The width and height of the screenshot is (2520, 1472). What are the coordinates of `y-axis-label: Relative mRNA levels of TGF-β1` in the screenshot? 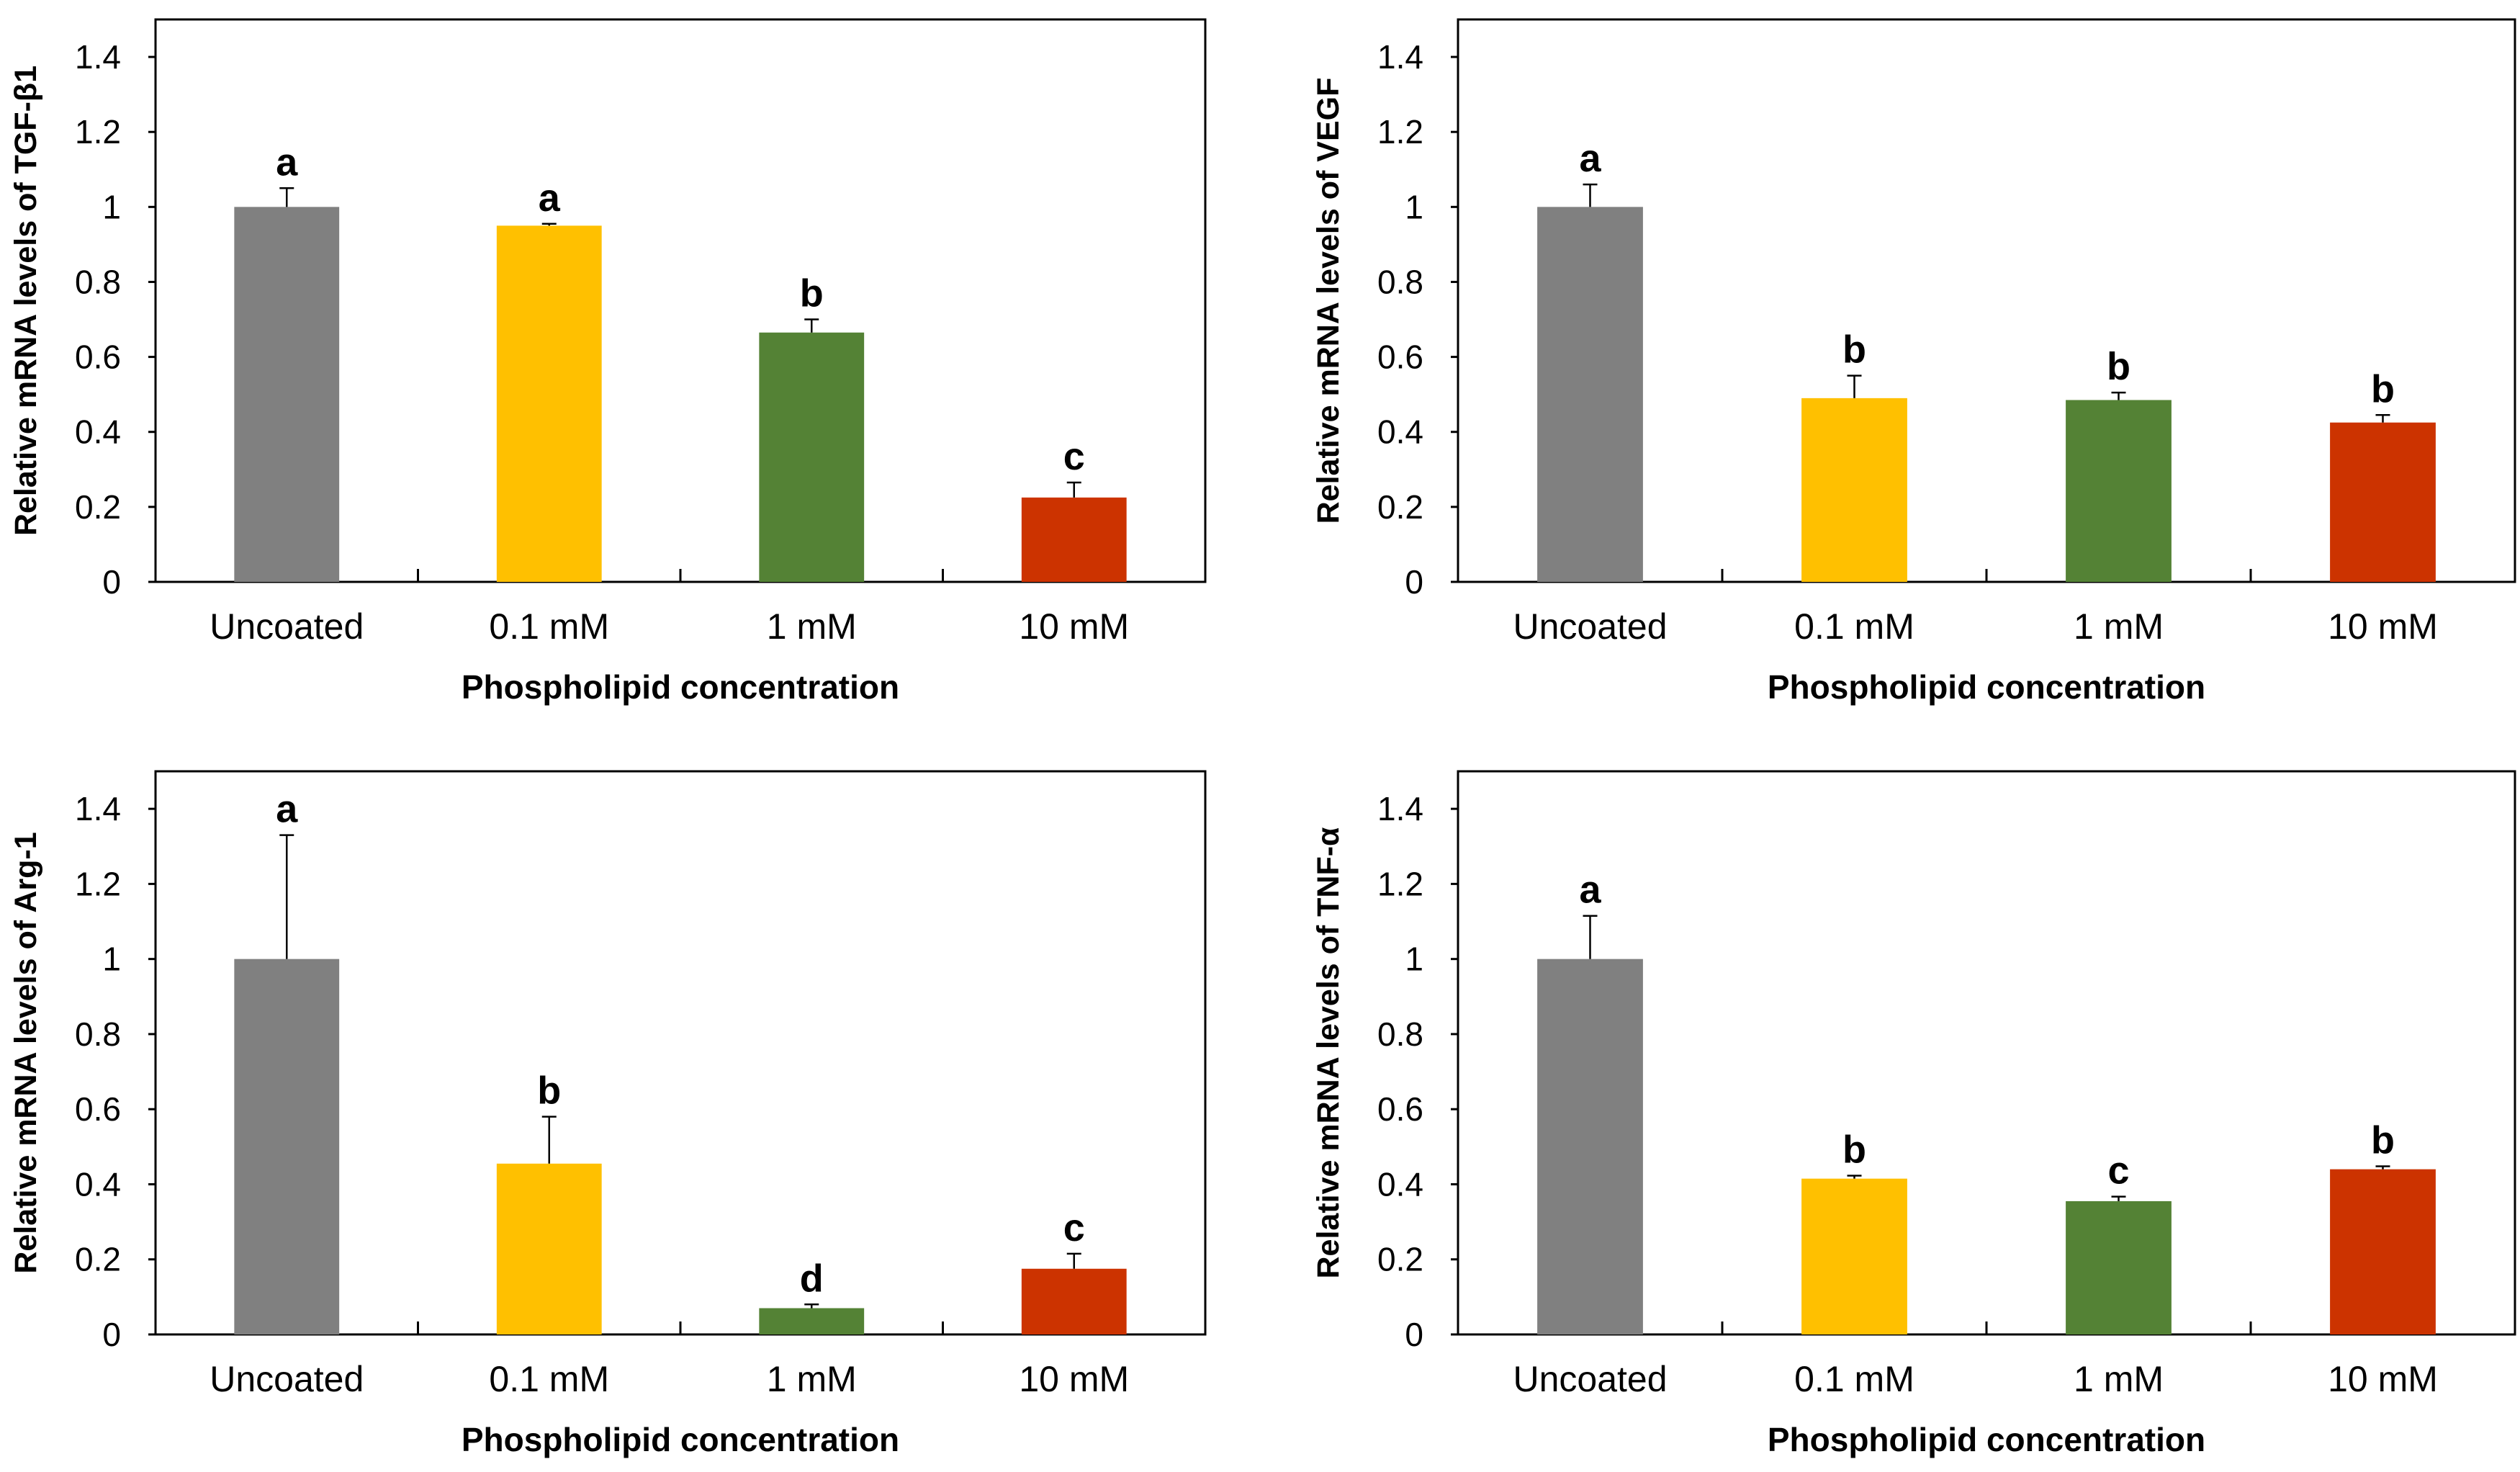 It's located at (26, 301).